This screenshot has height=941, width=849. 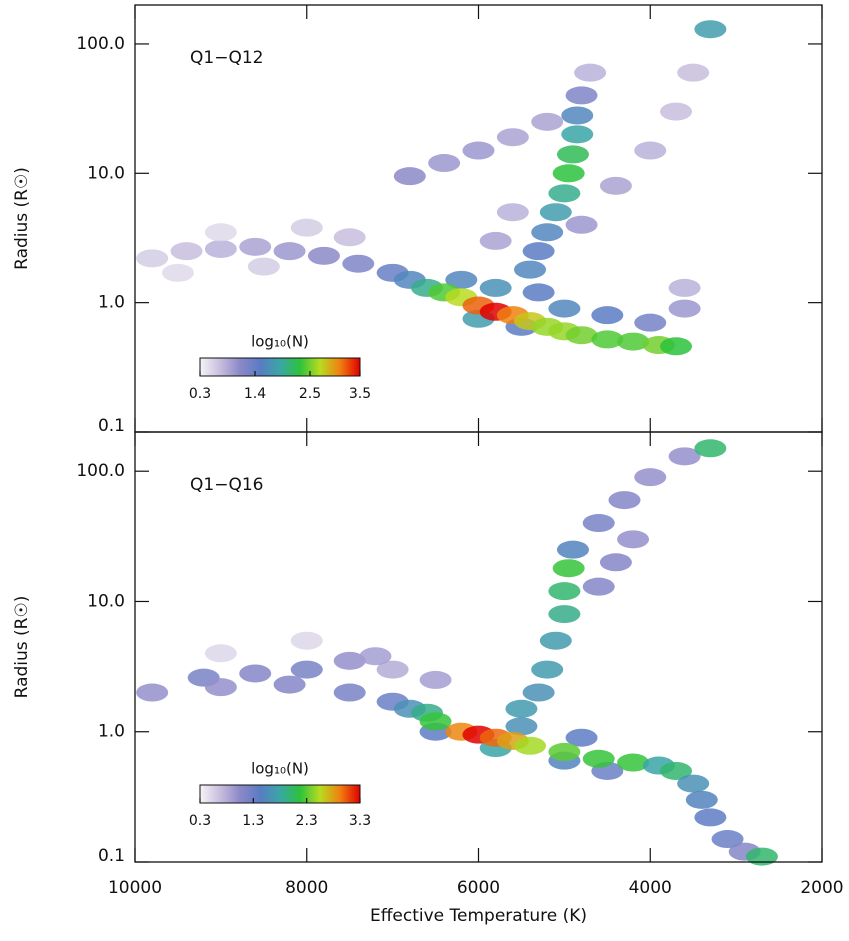 I want to click on colorbar-tick-label: 1.4, so click(x=255, y=394).